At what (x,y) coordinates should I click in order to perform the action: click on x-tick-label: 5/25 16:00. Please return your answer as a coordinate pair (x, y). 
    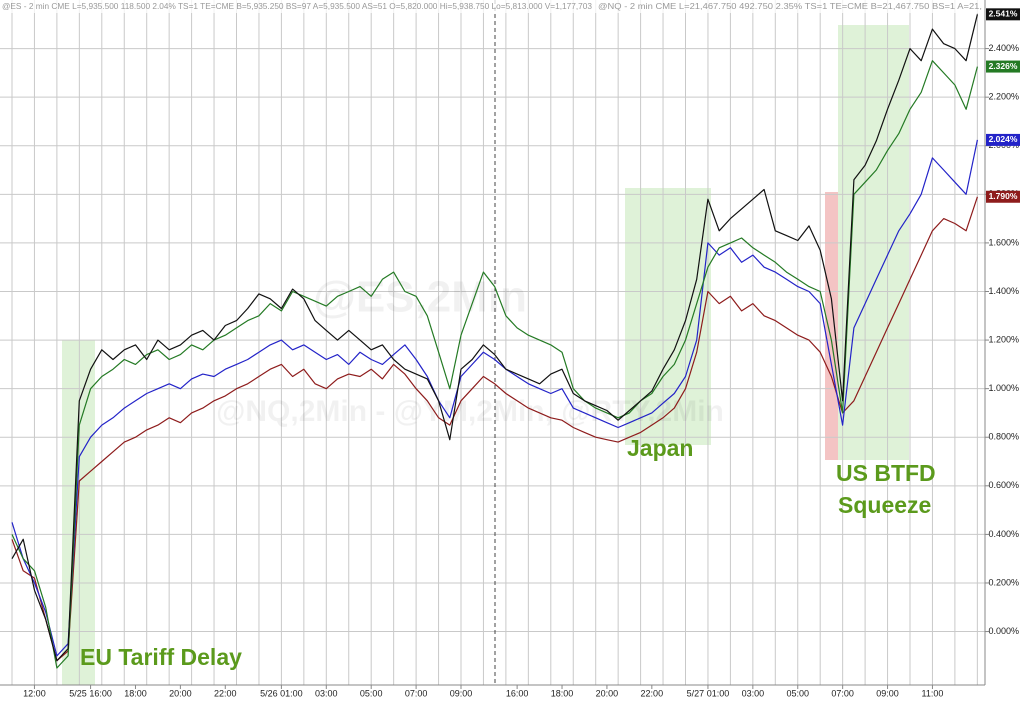
    Looking at the image, I should click on (90, 693).